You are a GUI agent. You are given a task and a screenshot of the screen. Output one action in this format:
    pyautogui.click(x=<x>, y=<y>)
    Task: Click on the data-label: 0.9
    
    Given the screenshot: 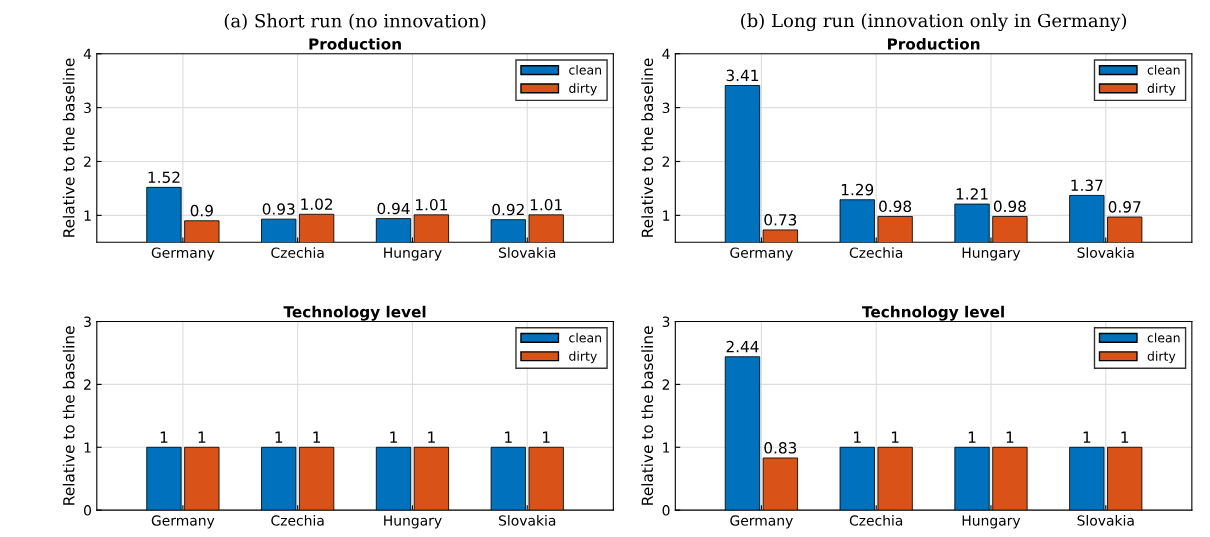 What is the action you would take?
    pyautogui.click(x=201, y=210)
    